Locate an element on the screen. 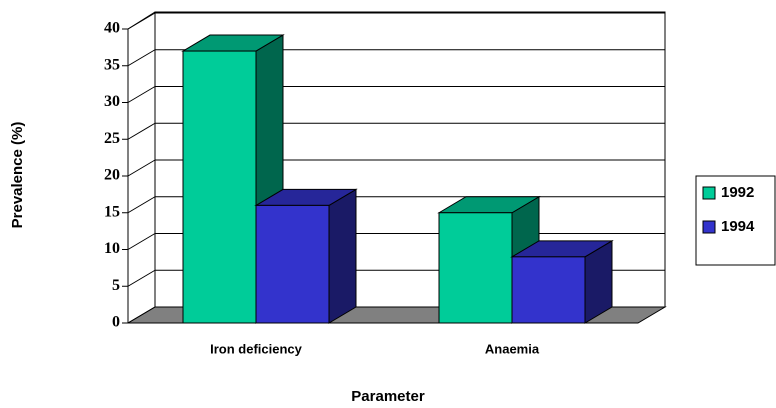 Image resolution: width=776 pixels, height=408 pixels. y-axis-title: Prevalence (%) is located at coordinates (17, 175).